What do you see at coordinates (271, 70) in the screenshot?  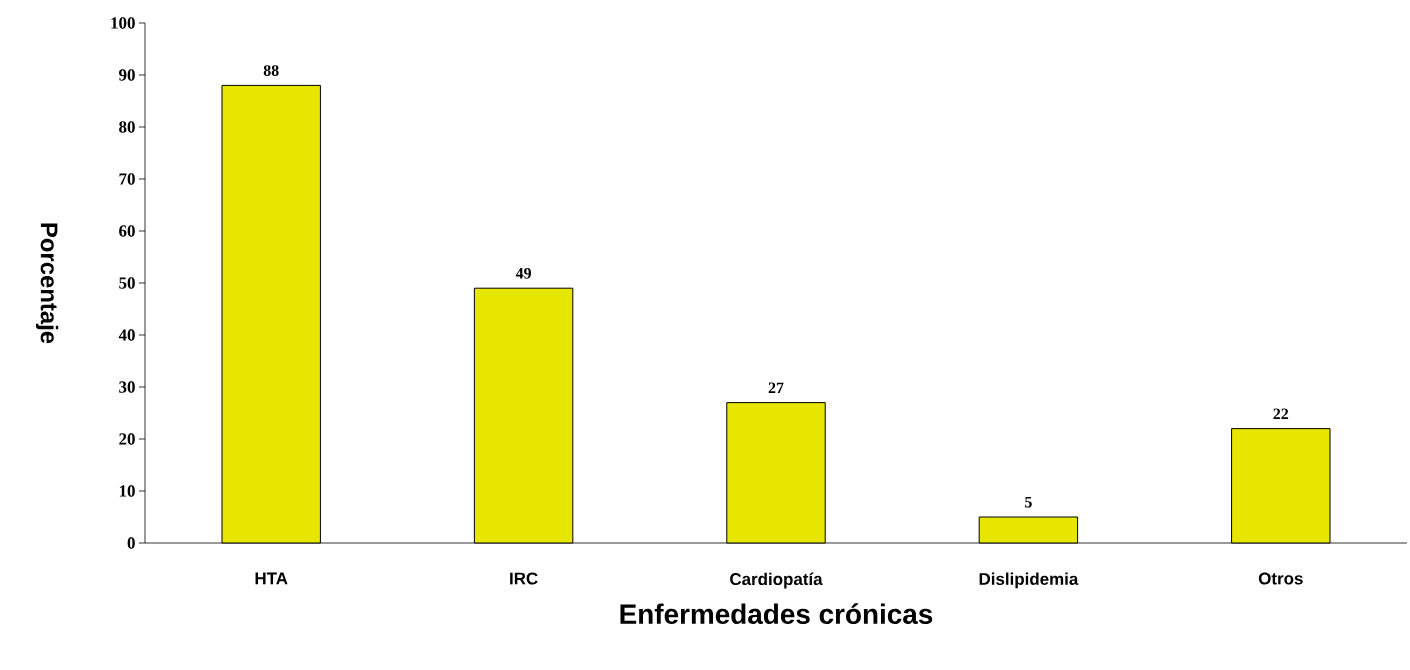 I see `data-label: 88` at bounding box center [271, 70].